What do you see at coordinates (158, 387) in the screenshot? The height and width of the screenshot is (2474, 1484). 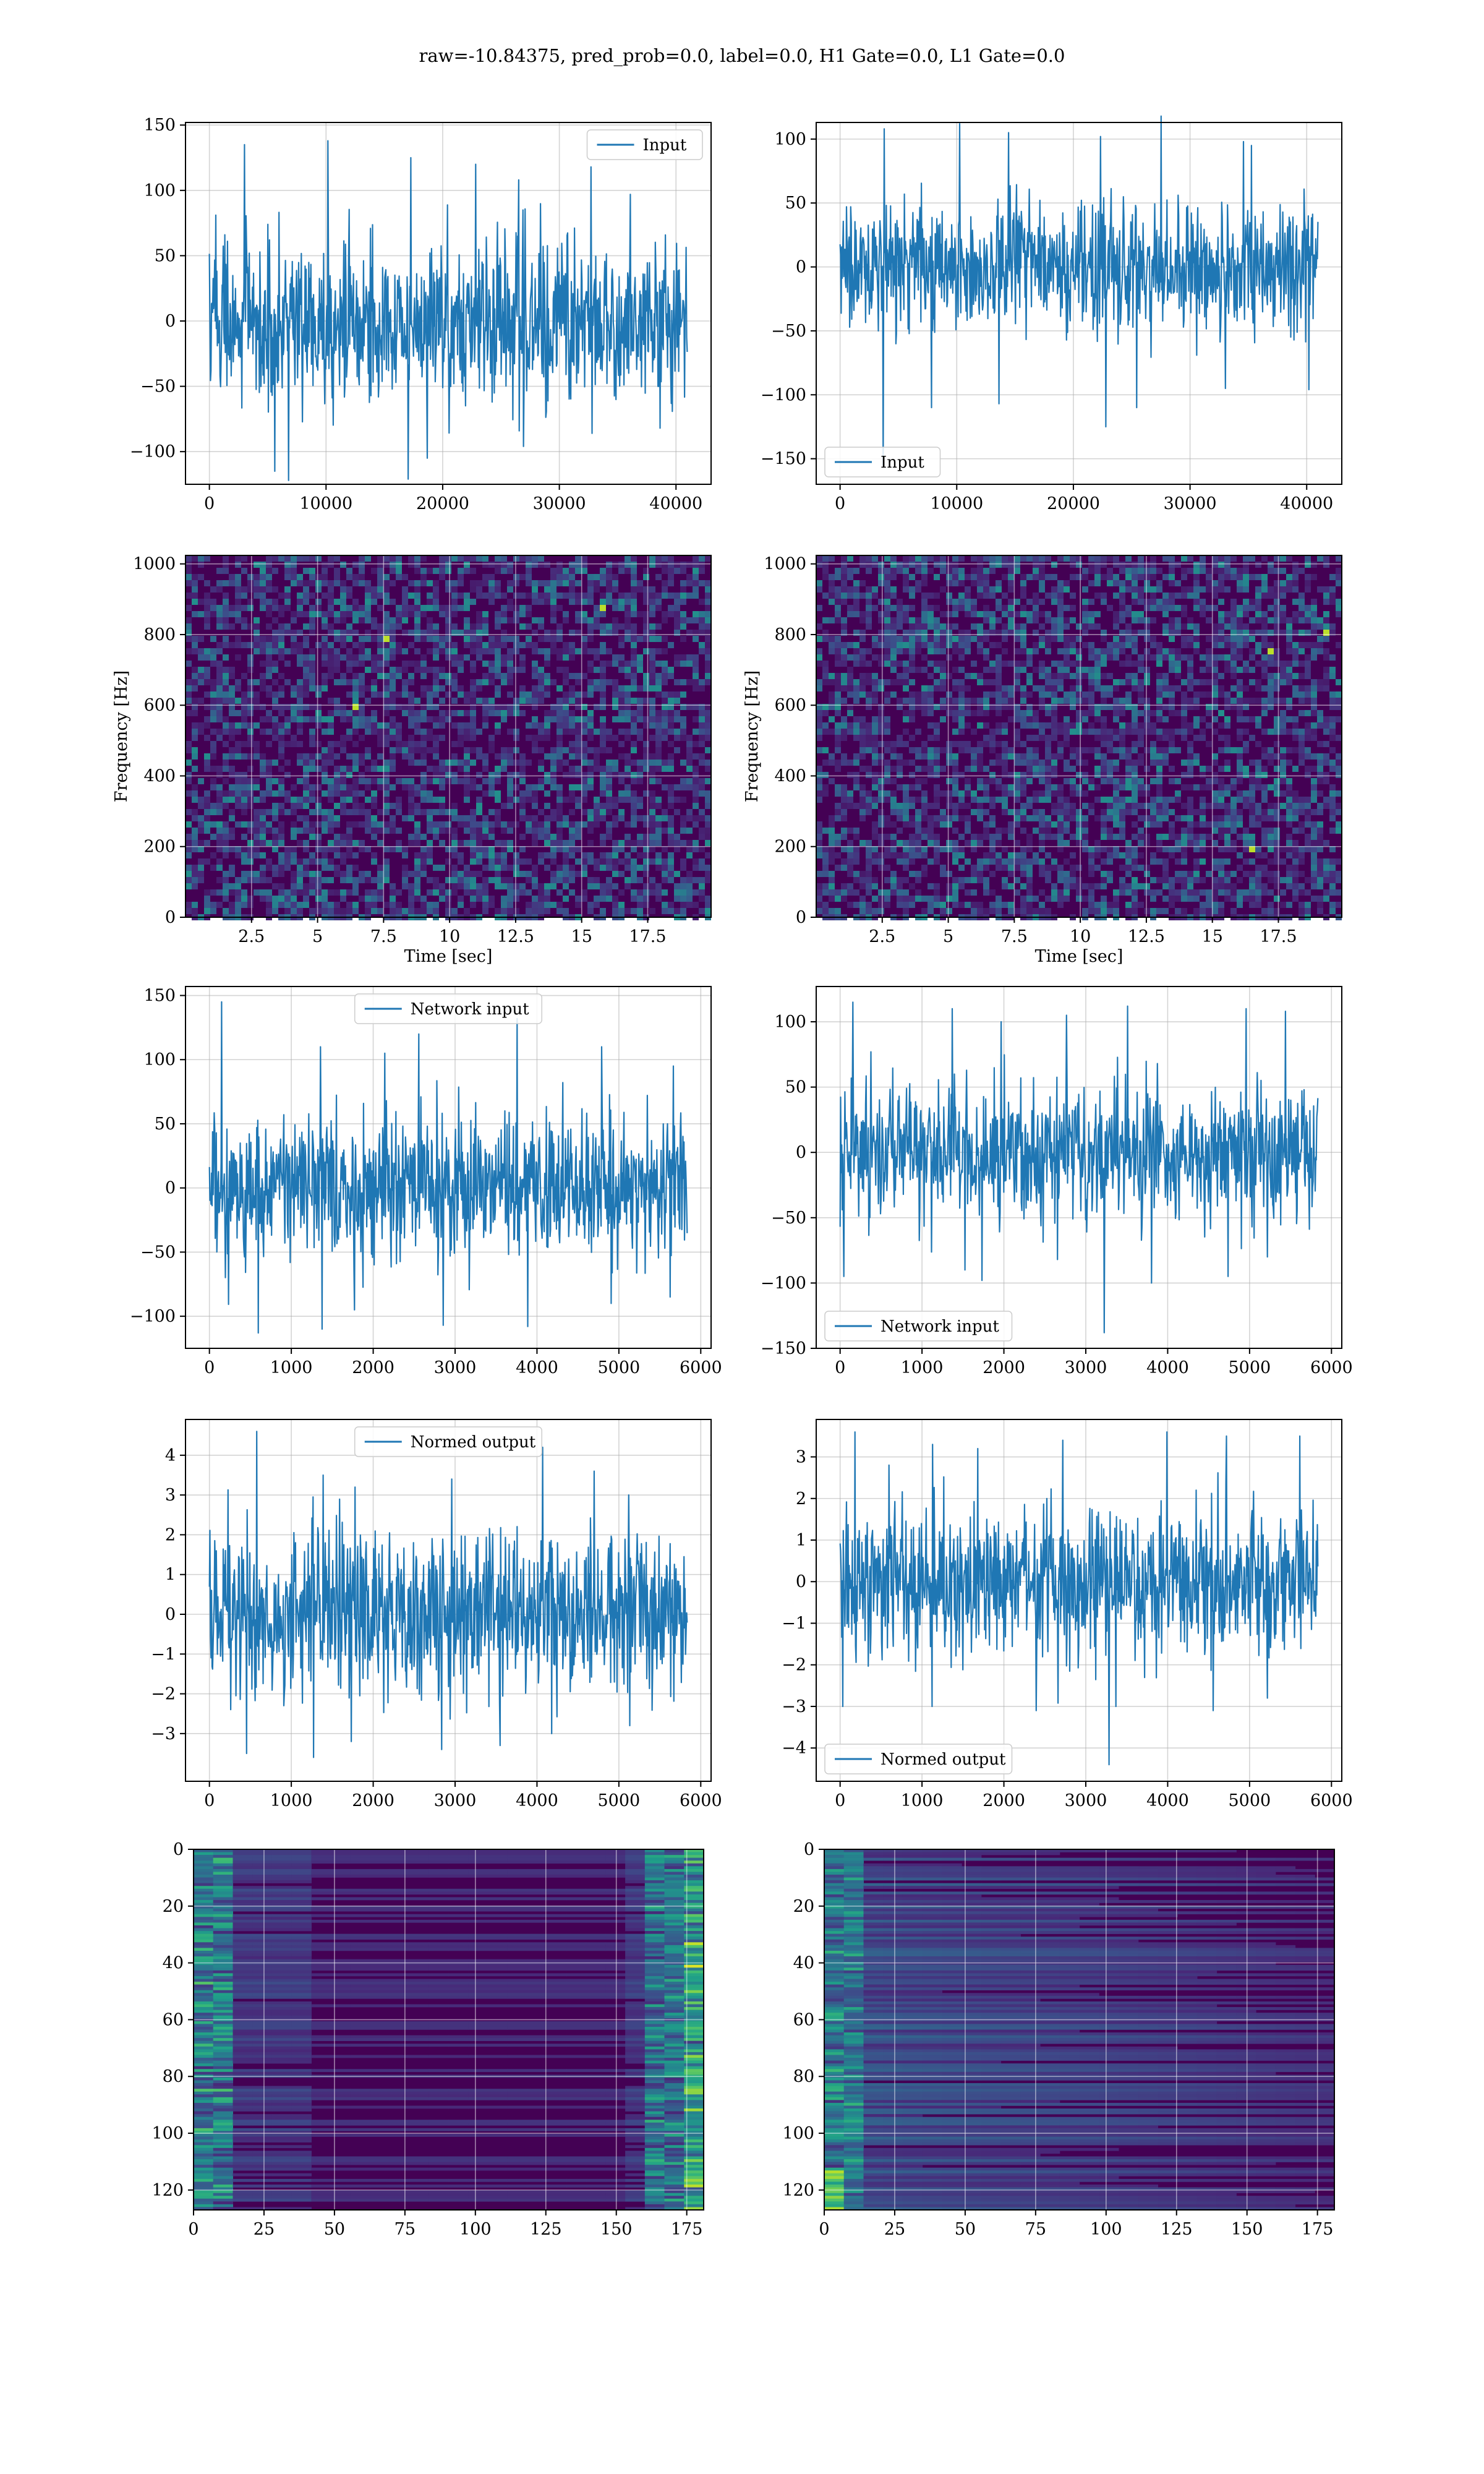 I see `y-tick-label: −50` at bounding box center [158, 387].